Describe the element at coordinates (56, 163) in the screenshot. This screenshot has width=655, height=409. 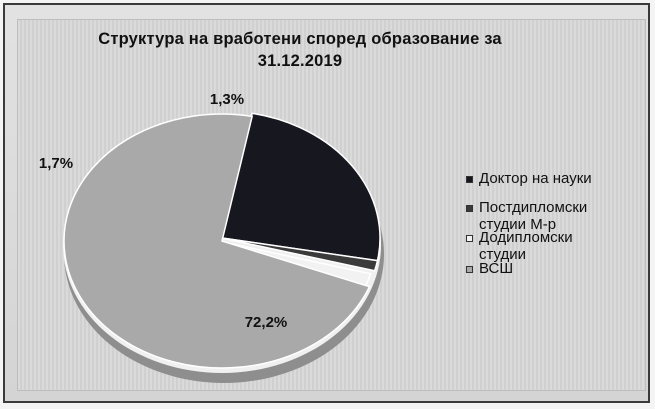
I see `data-label-2: 1,7%` at that location.